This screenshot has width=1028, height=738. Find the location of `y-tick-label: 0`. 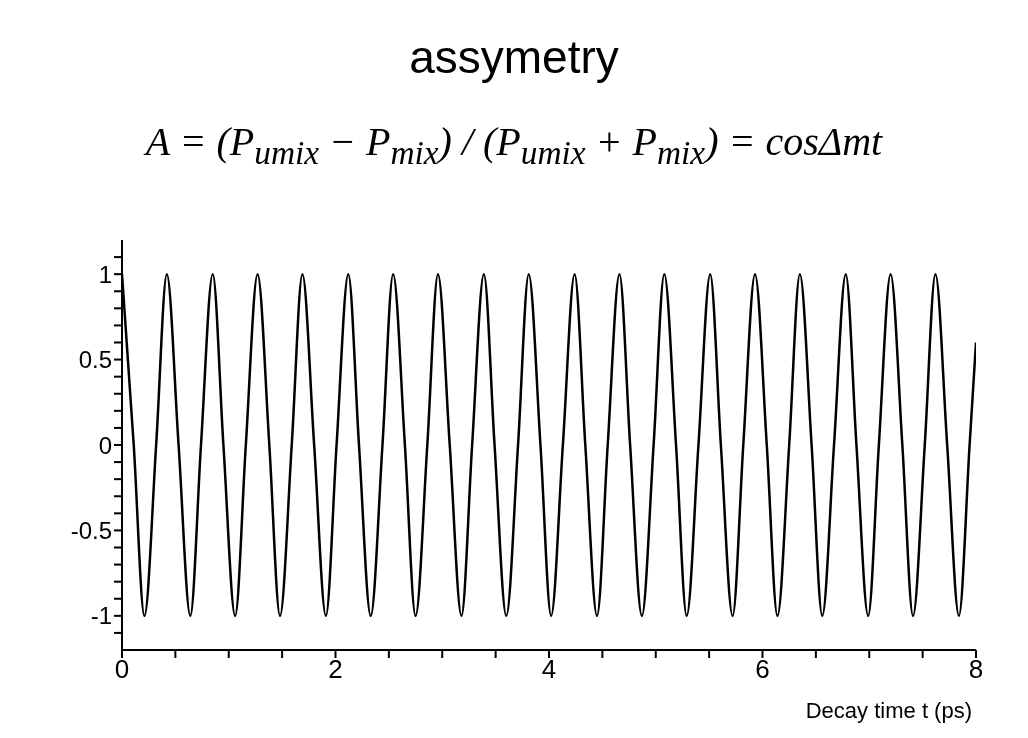

y-tick-label: 0 is located at coordinates (105, 445).